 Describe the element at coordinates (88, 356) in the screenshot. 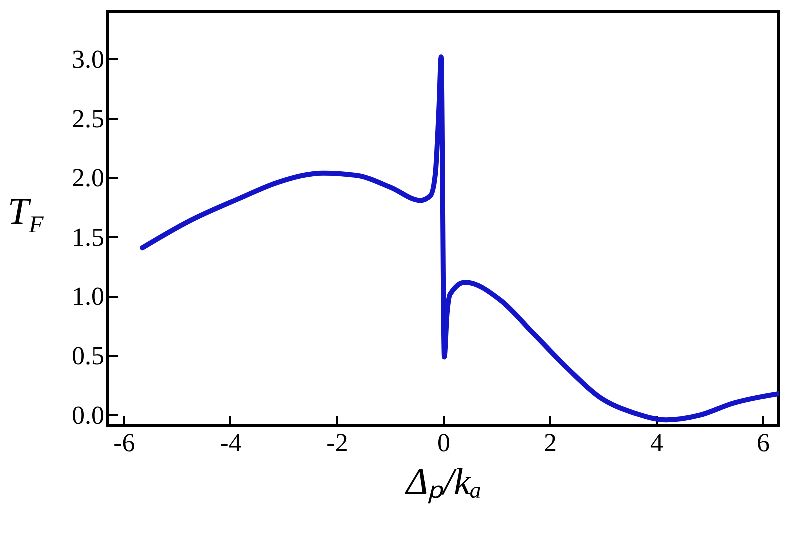

I see `y-tick-label: 0.5` at that location.